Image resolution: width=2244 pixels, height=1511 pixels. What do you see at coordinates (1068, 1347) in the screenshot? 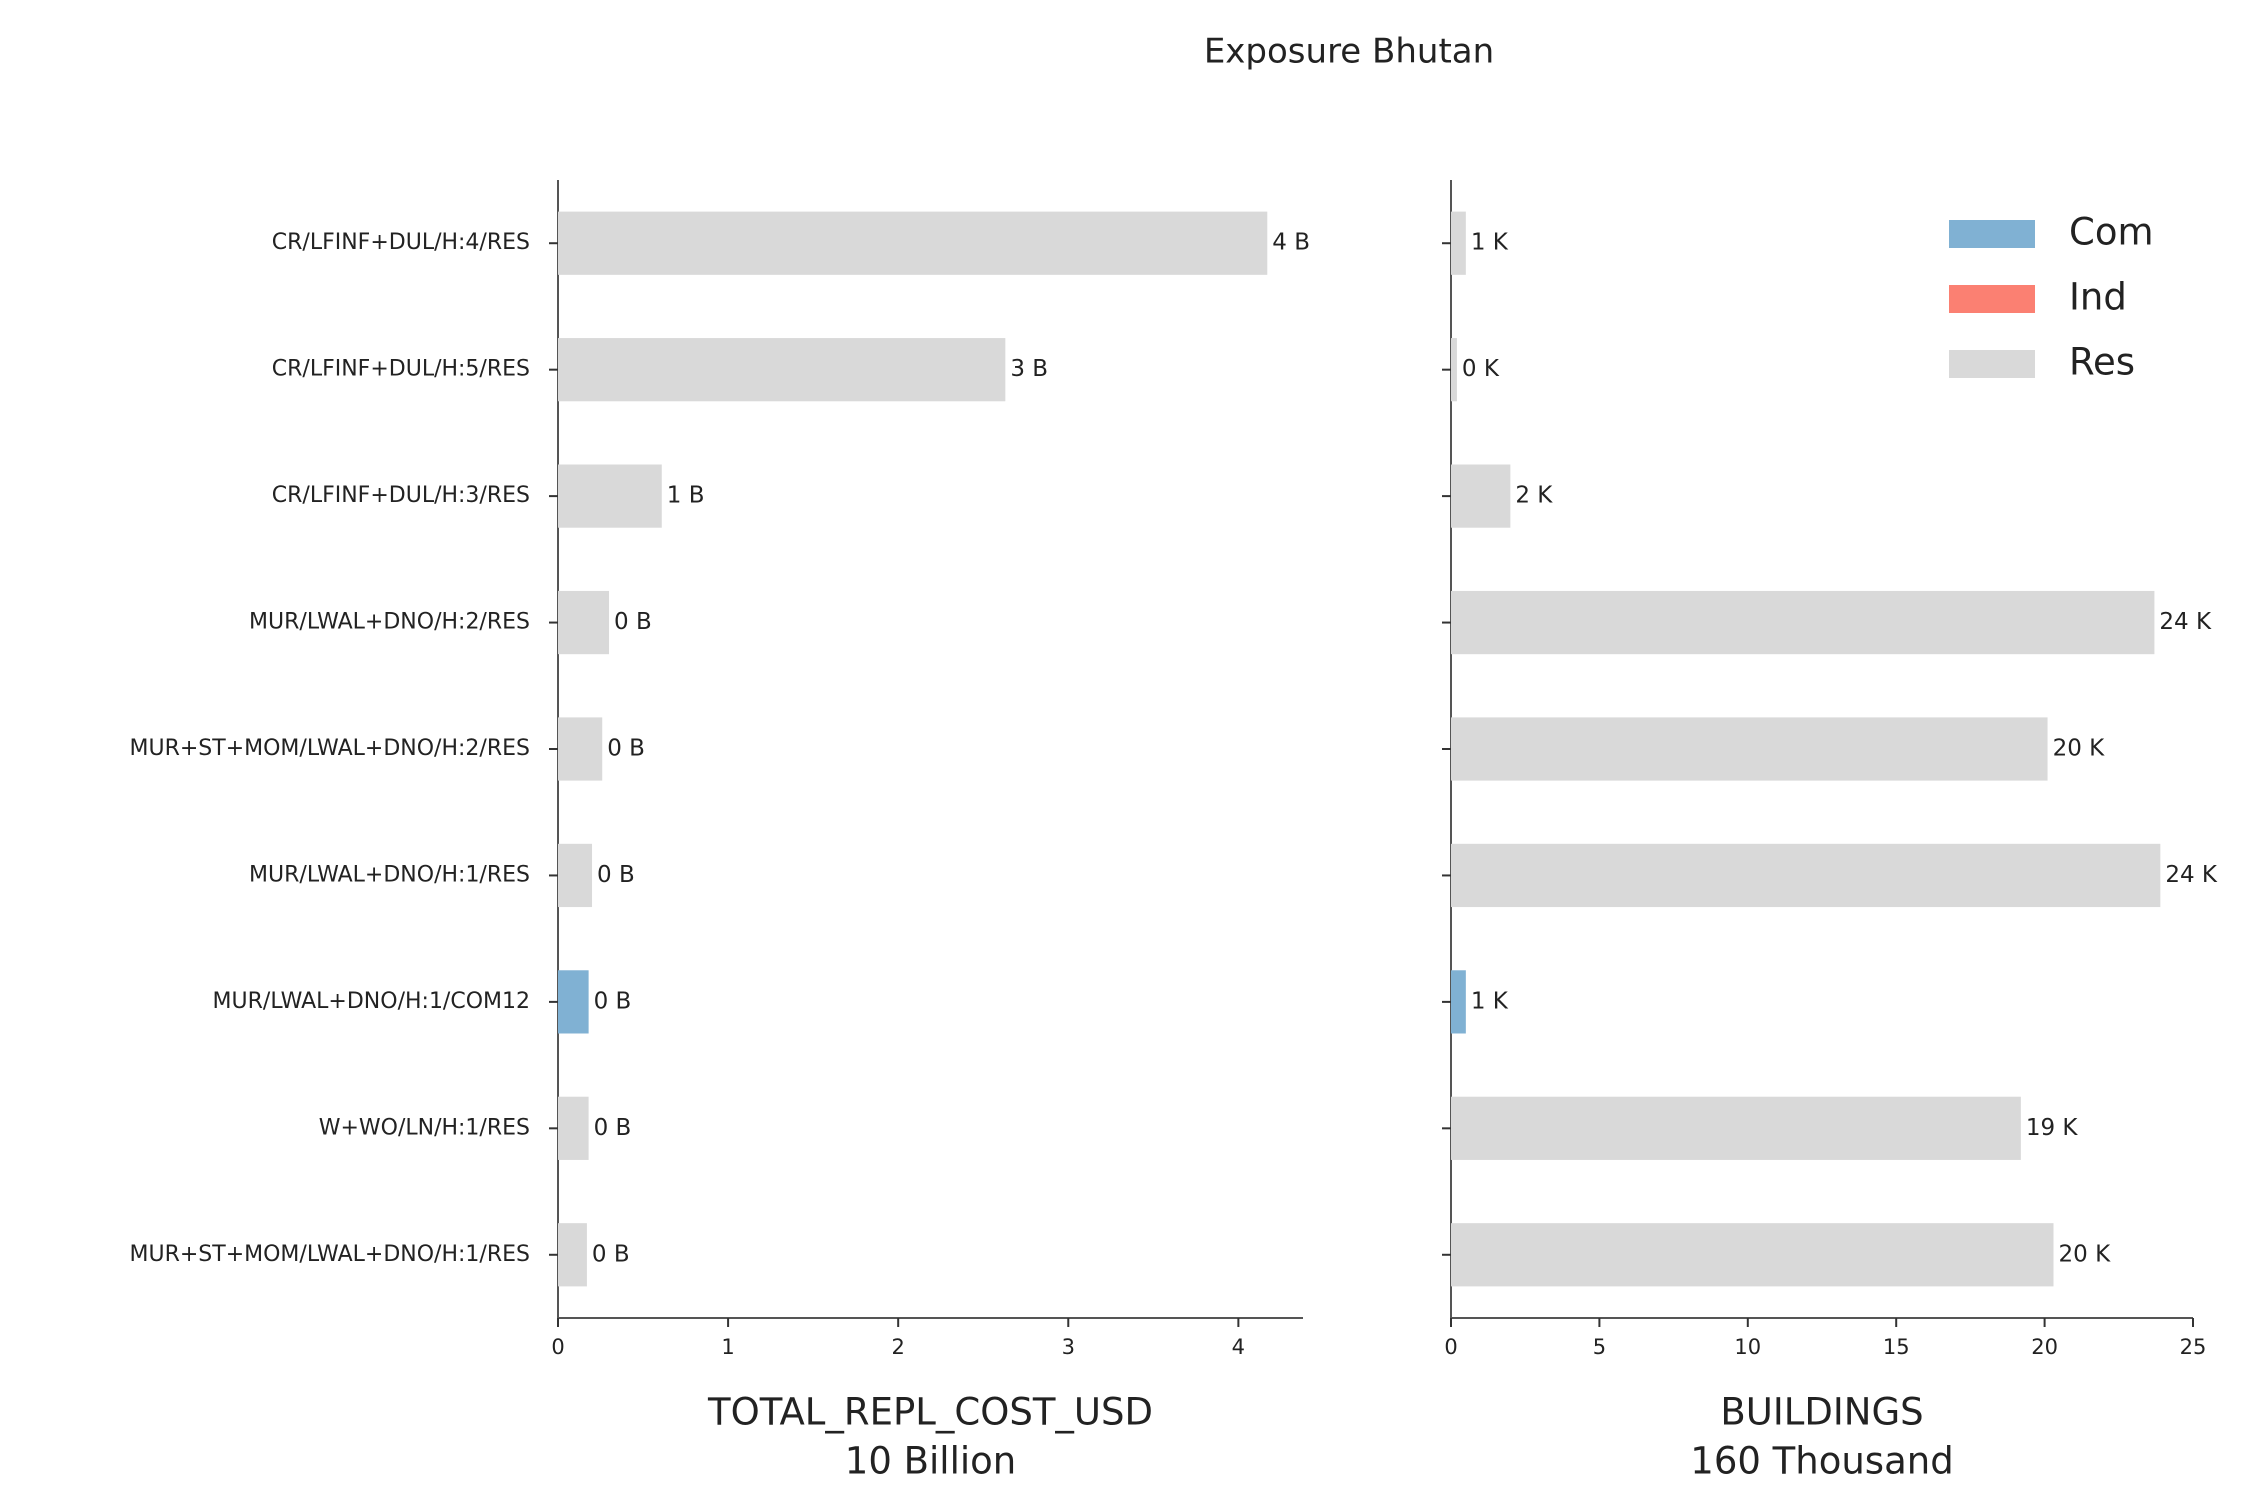
I see `x-tick-label: 3` at bounding box center [1068, 1347].